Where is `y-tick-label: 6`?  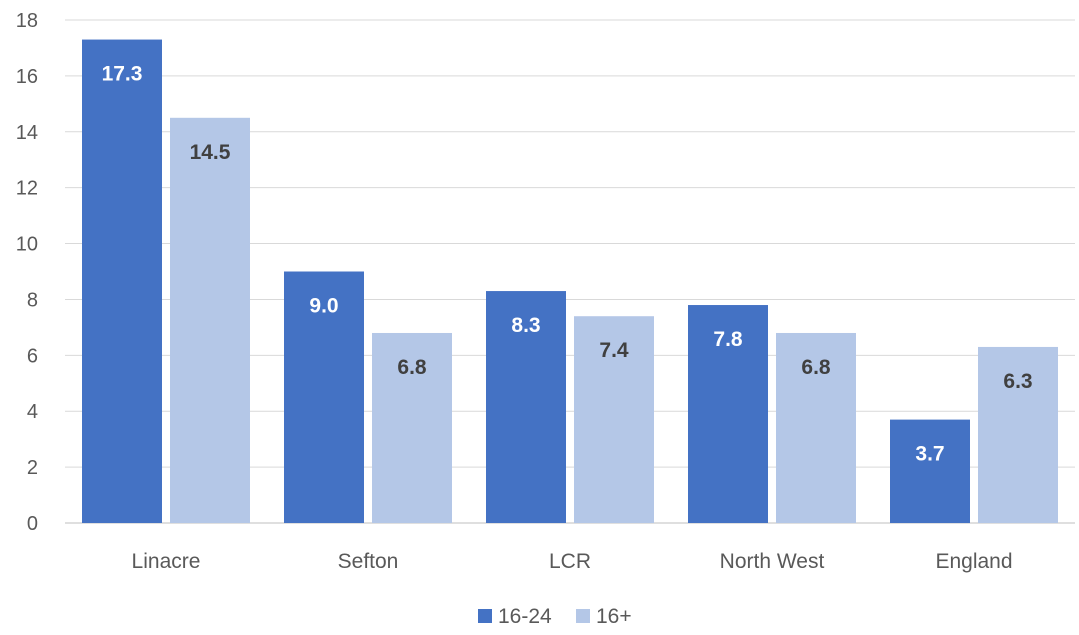 y-tick-label: 6 is located at coordinates (32, 356).